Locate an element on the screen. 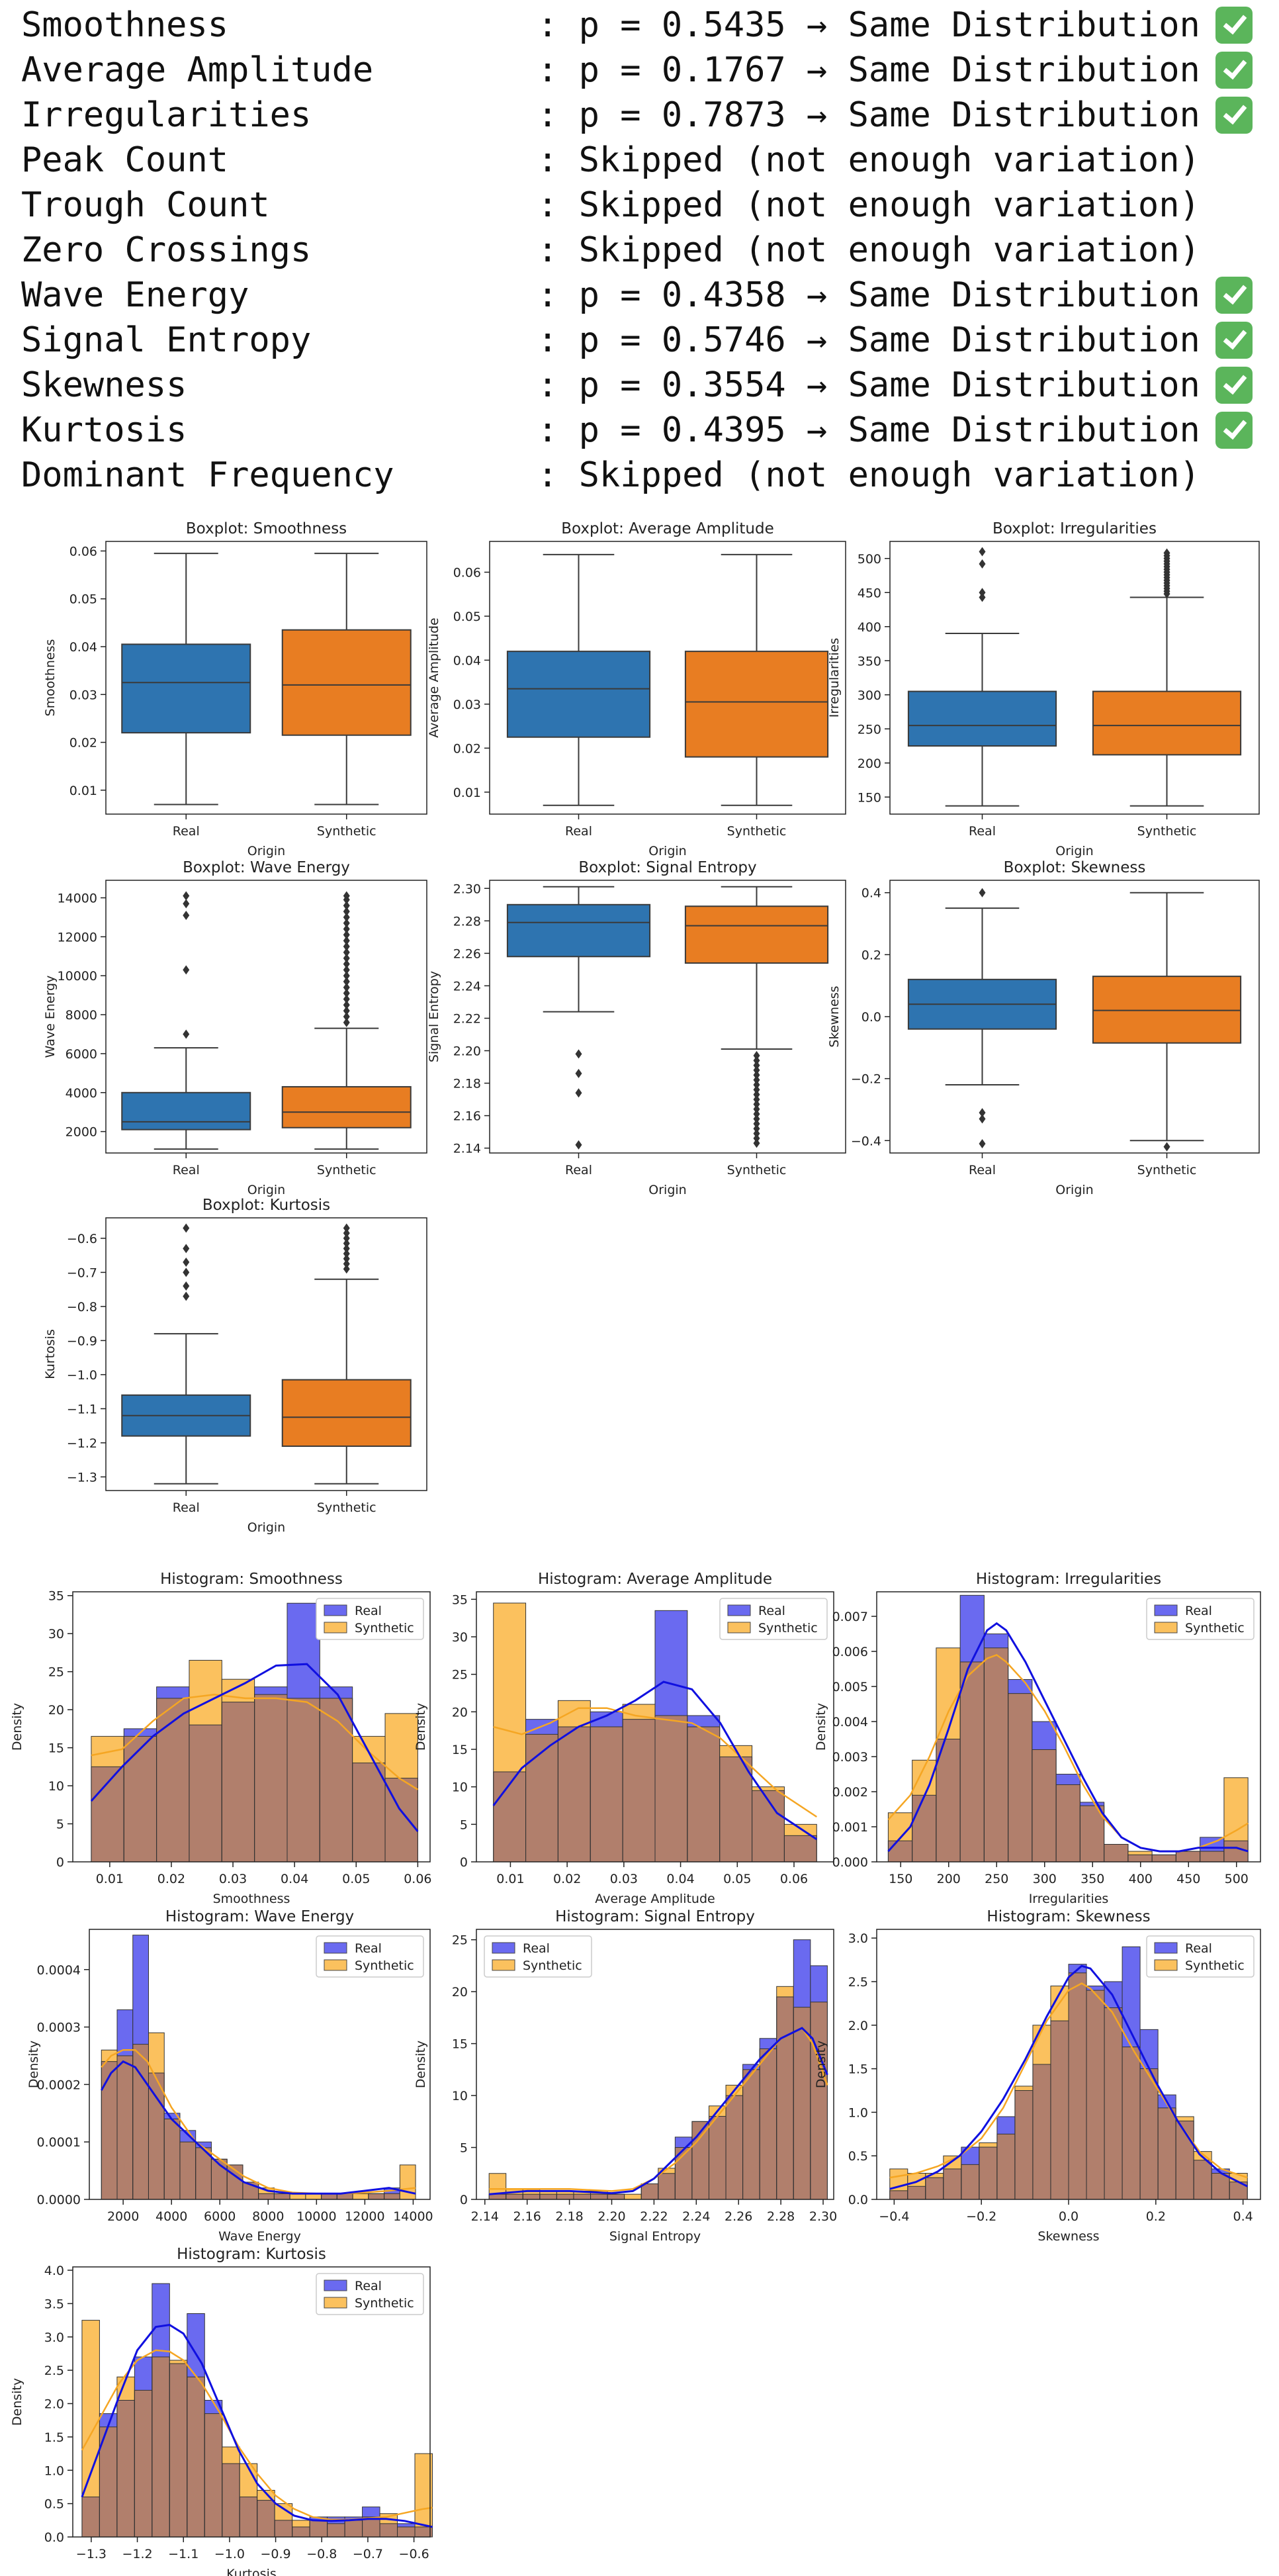 The image size is (1279, 2576). x-tick-label: 0.2 is located at coordinates (1156, 2216).